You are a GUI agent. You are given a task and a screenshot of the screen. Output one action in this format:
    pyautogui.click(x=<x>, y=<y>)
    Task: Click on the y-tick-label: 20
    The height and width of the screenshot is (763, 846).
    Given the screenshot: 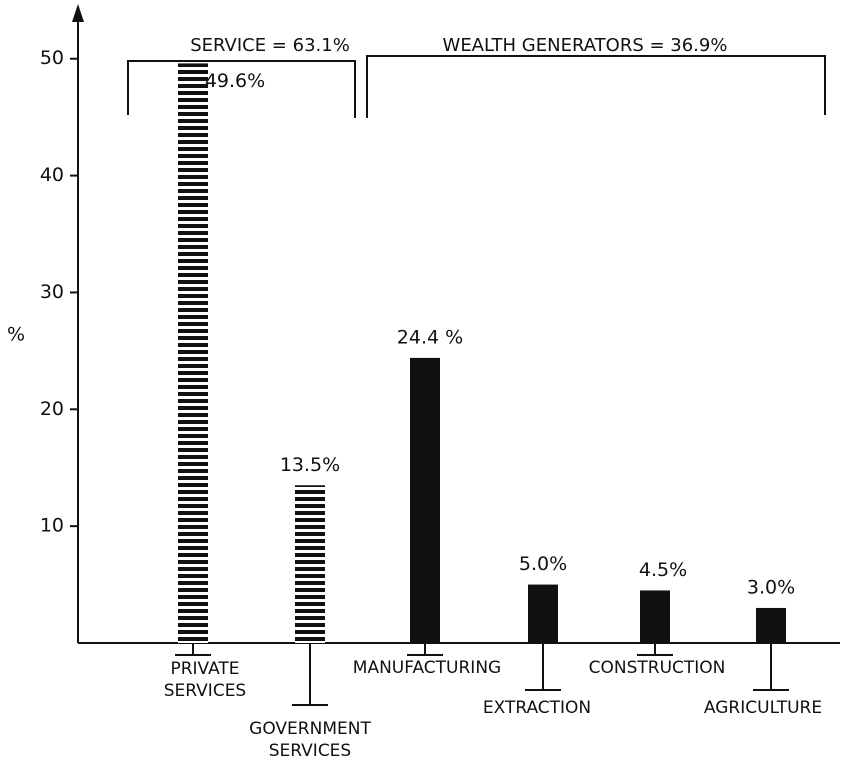 What is the action you would take?
    pyautogui.click(x=52, y=409)
    